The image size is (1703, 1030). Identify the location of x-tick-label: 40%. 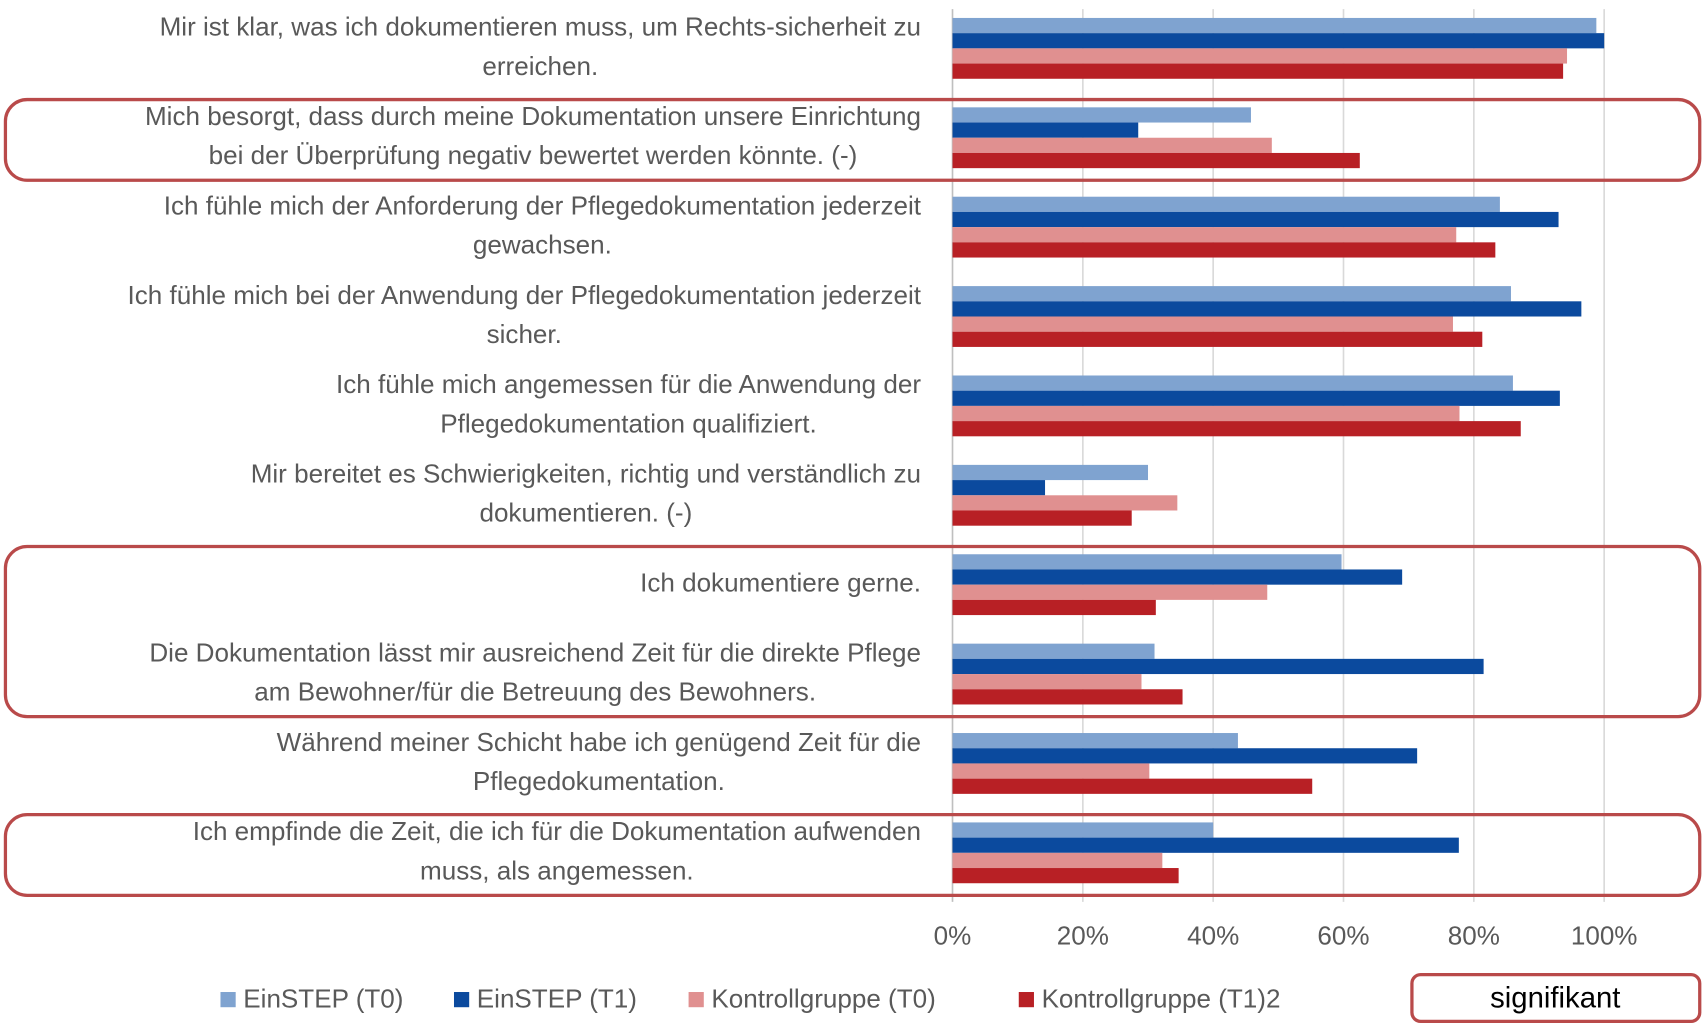
(1213, 936).